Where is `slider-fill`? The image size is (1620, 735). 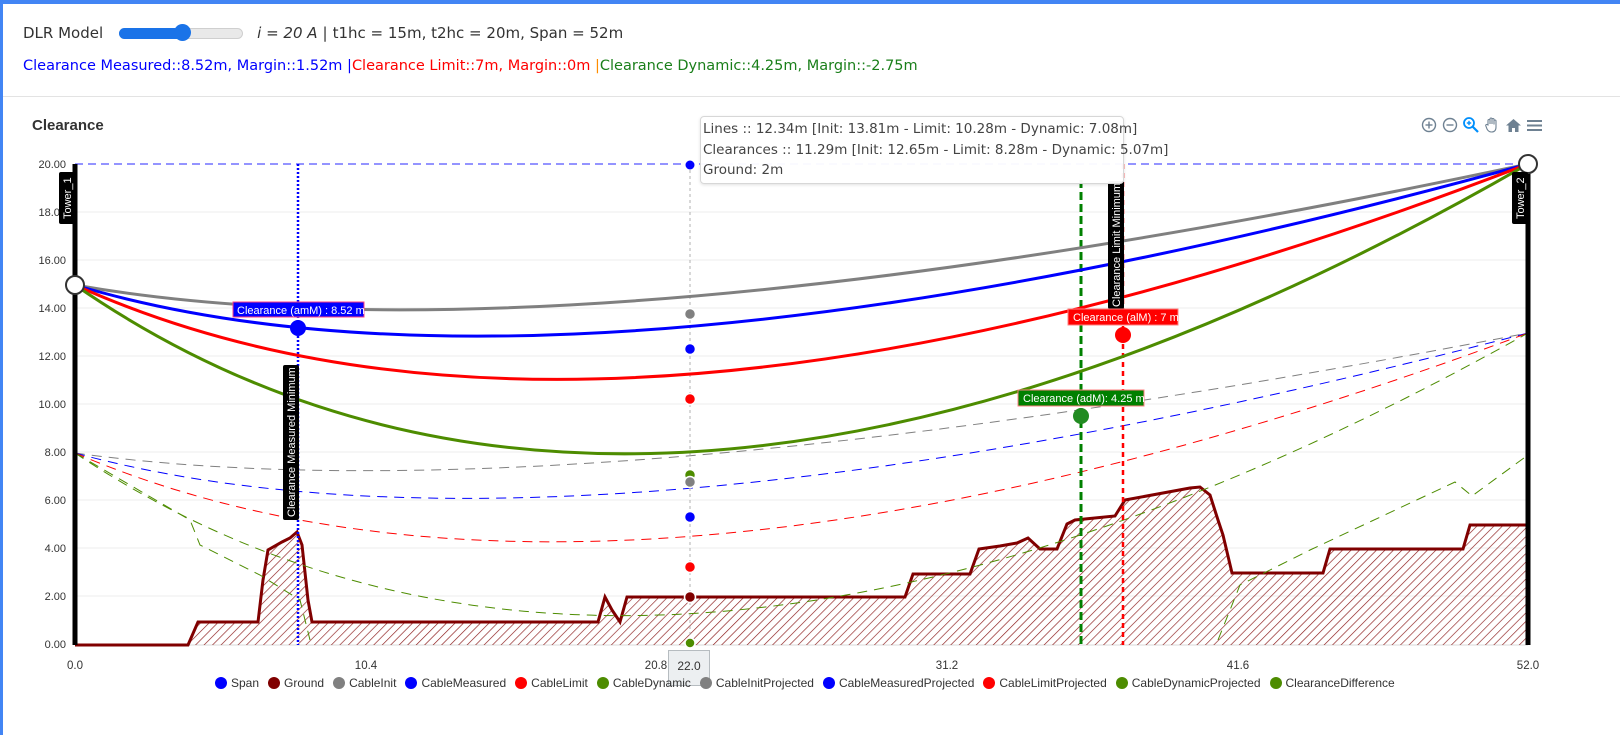 slider-fill is located at coordinates (151, 33).